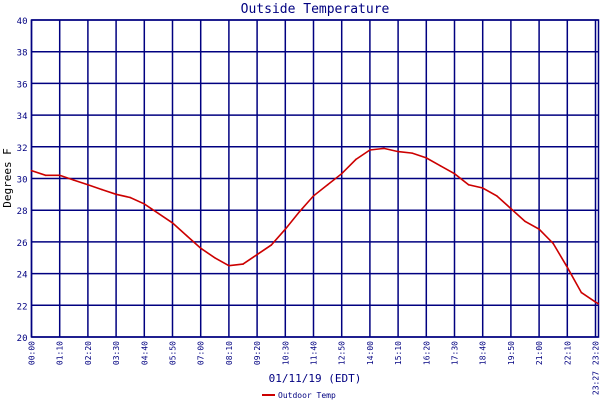  What do you see at coordinates (22, 276) in the screenshot?
I see `y-tick-label: 24` at bounding box center [22, 276].